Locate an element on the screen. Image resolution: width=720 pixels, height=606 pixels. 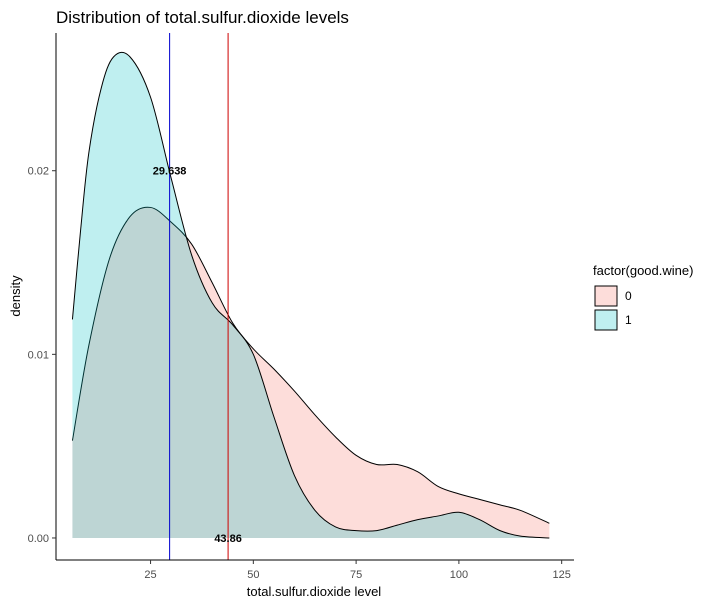
x-axis-label: total.sulfur.dioxide level is located at coordinates (314, 591).